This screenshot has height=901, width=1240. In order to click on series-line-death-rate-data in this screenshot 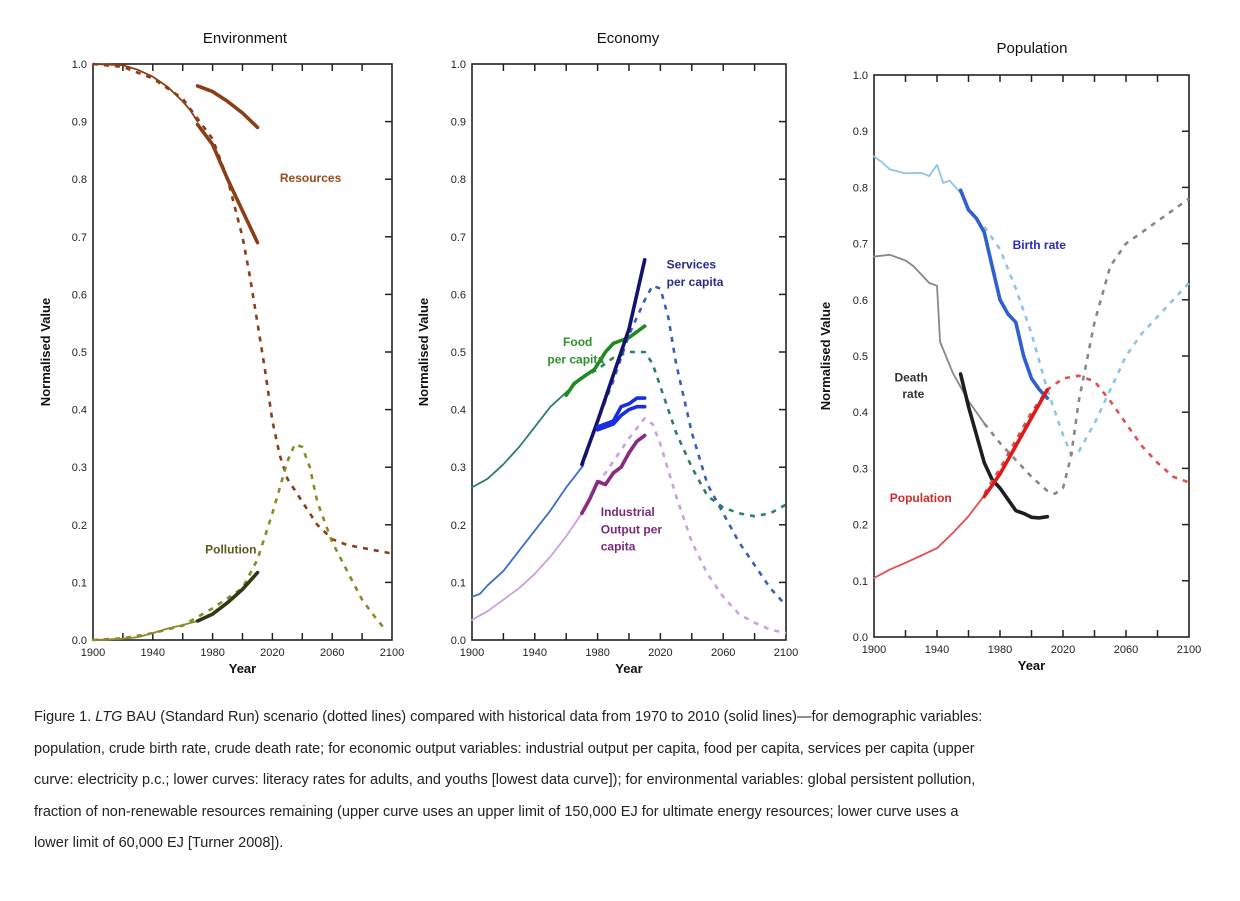, I will do `click(1004, 446)`.